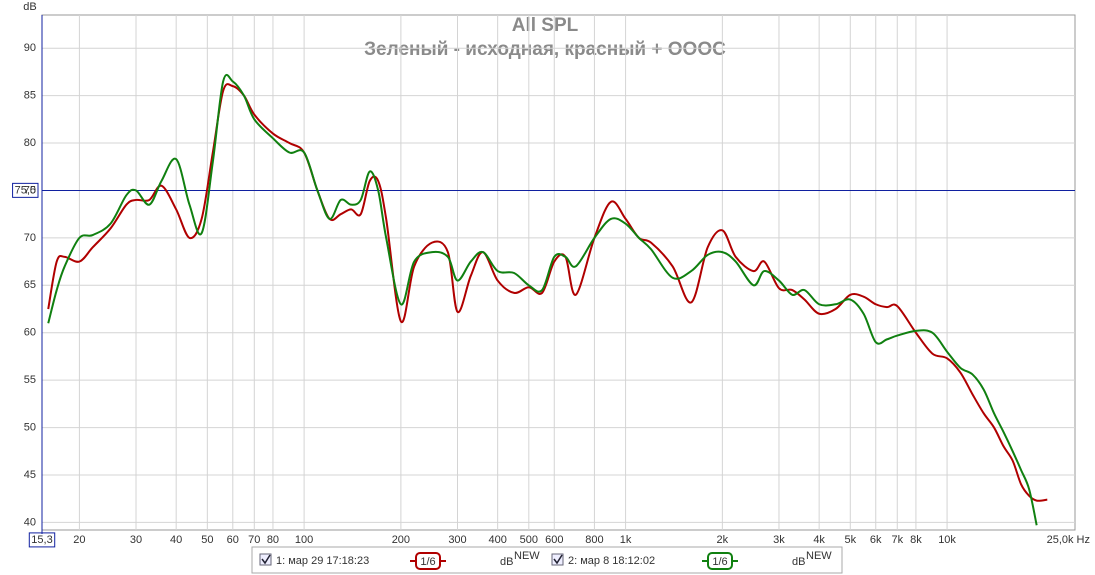  I want to click on x-tick-label: 200, so click(401, 540).